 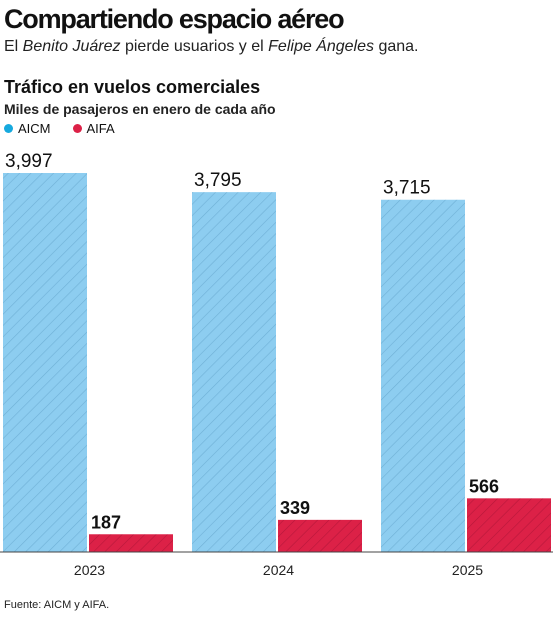 I want to click on data-label-aifa-2023: 187, so click(x=106, y=522).